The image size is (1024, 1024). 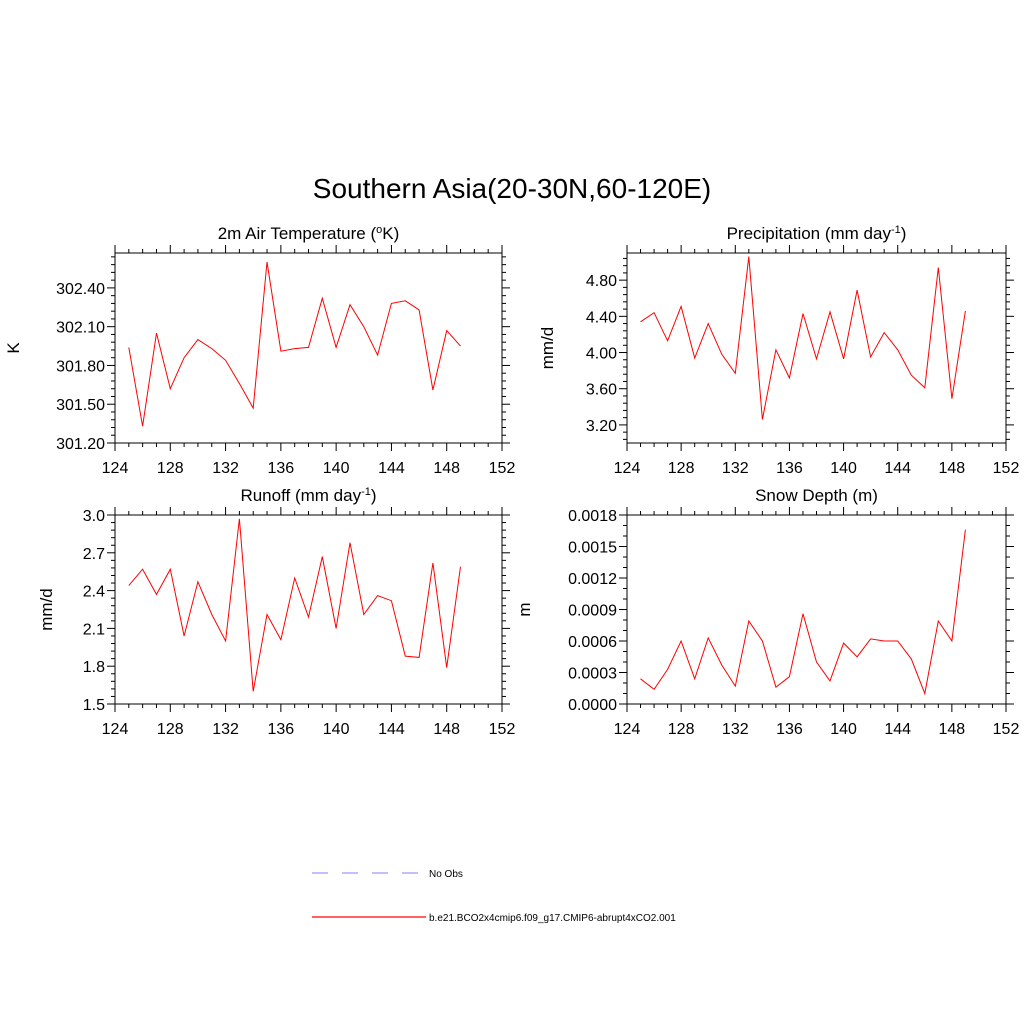 What do you see at coordinates (446, 874) in the screenshot?
I see `legend-label-no-obs: No Obs` at bounding box center [446, 874].